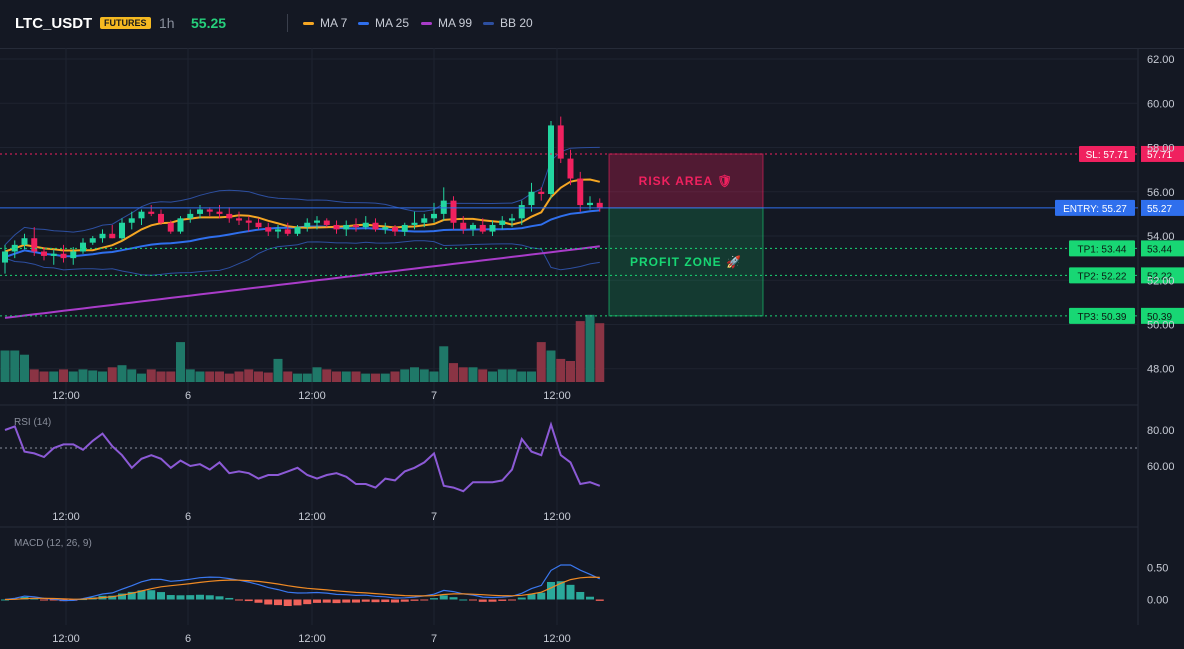  Describe the element at coordinates (1162, 275) in the screenshot. I see `tp2-level-axis-badge` at that location.